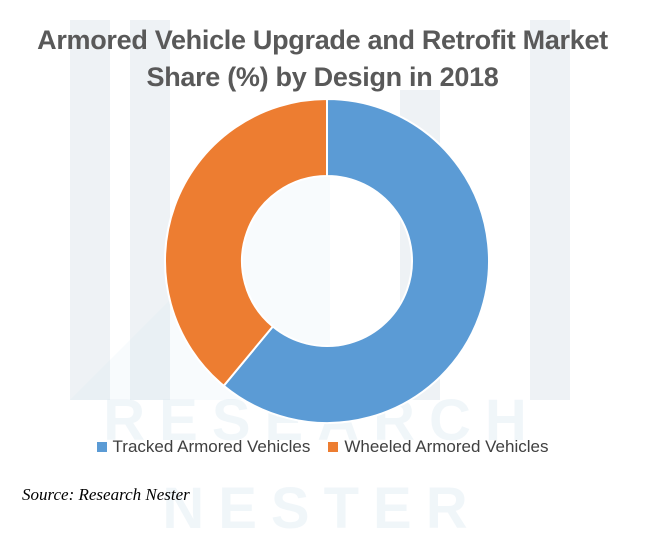 Image resolution: width=645 pixels, height=539 pixels. Describe the element at coordinates (333, 447) in the screenshot. I see `legend-swatch-wheeled` at that location.